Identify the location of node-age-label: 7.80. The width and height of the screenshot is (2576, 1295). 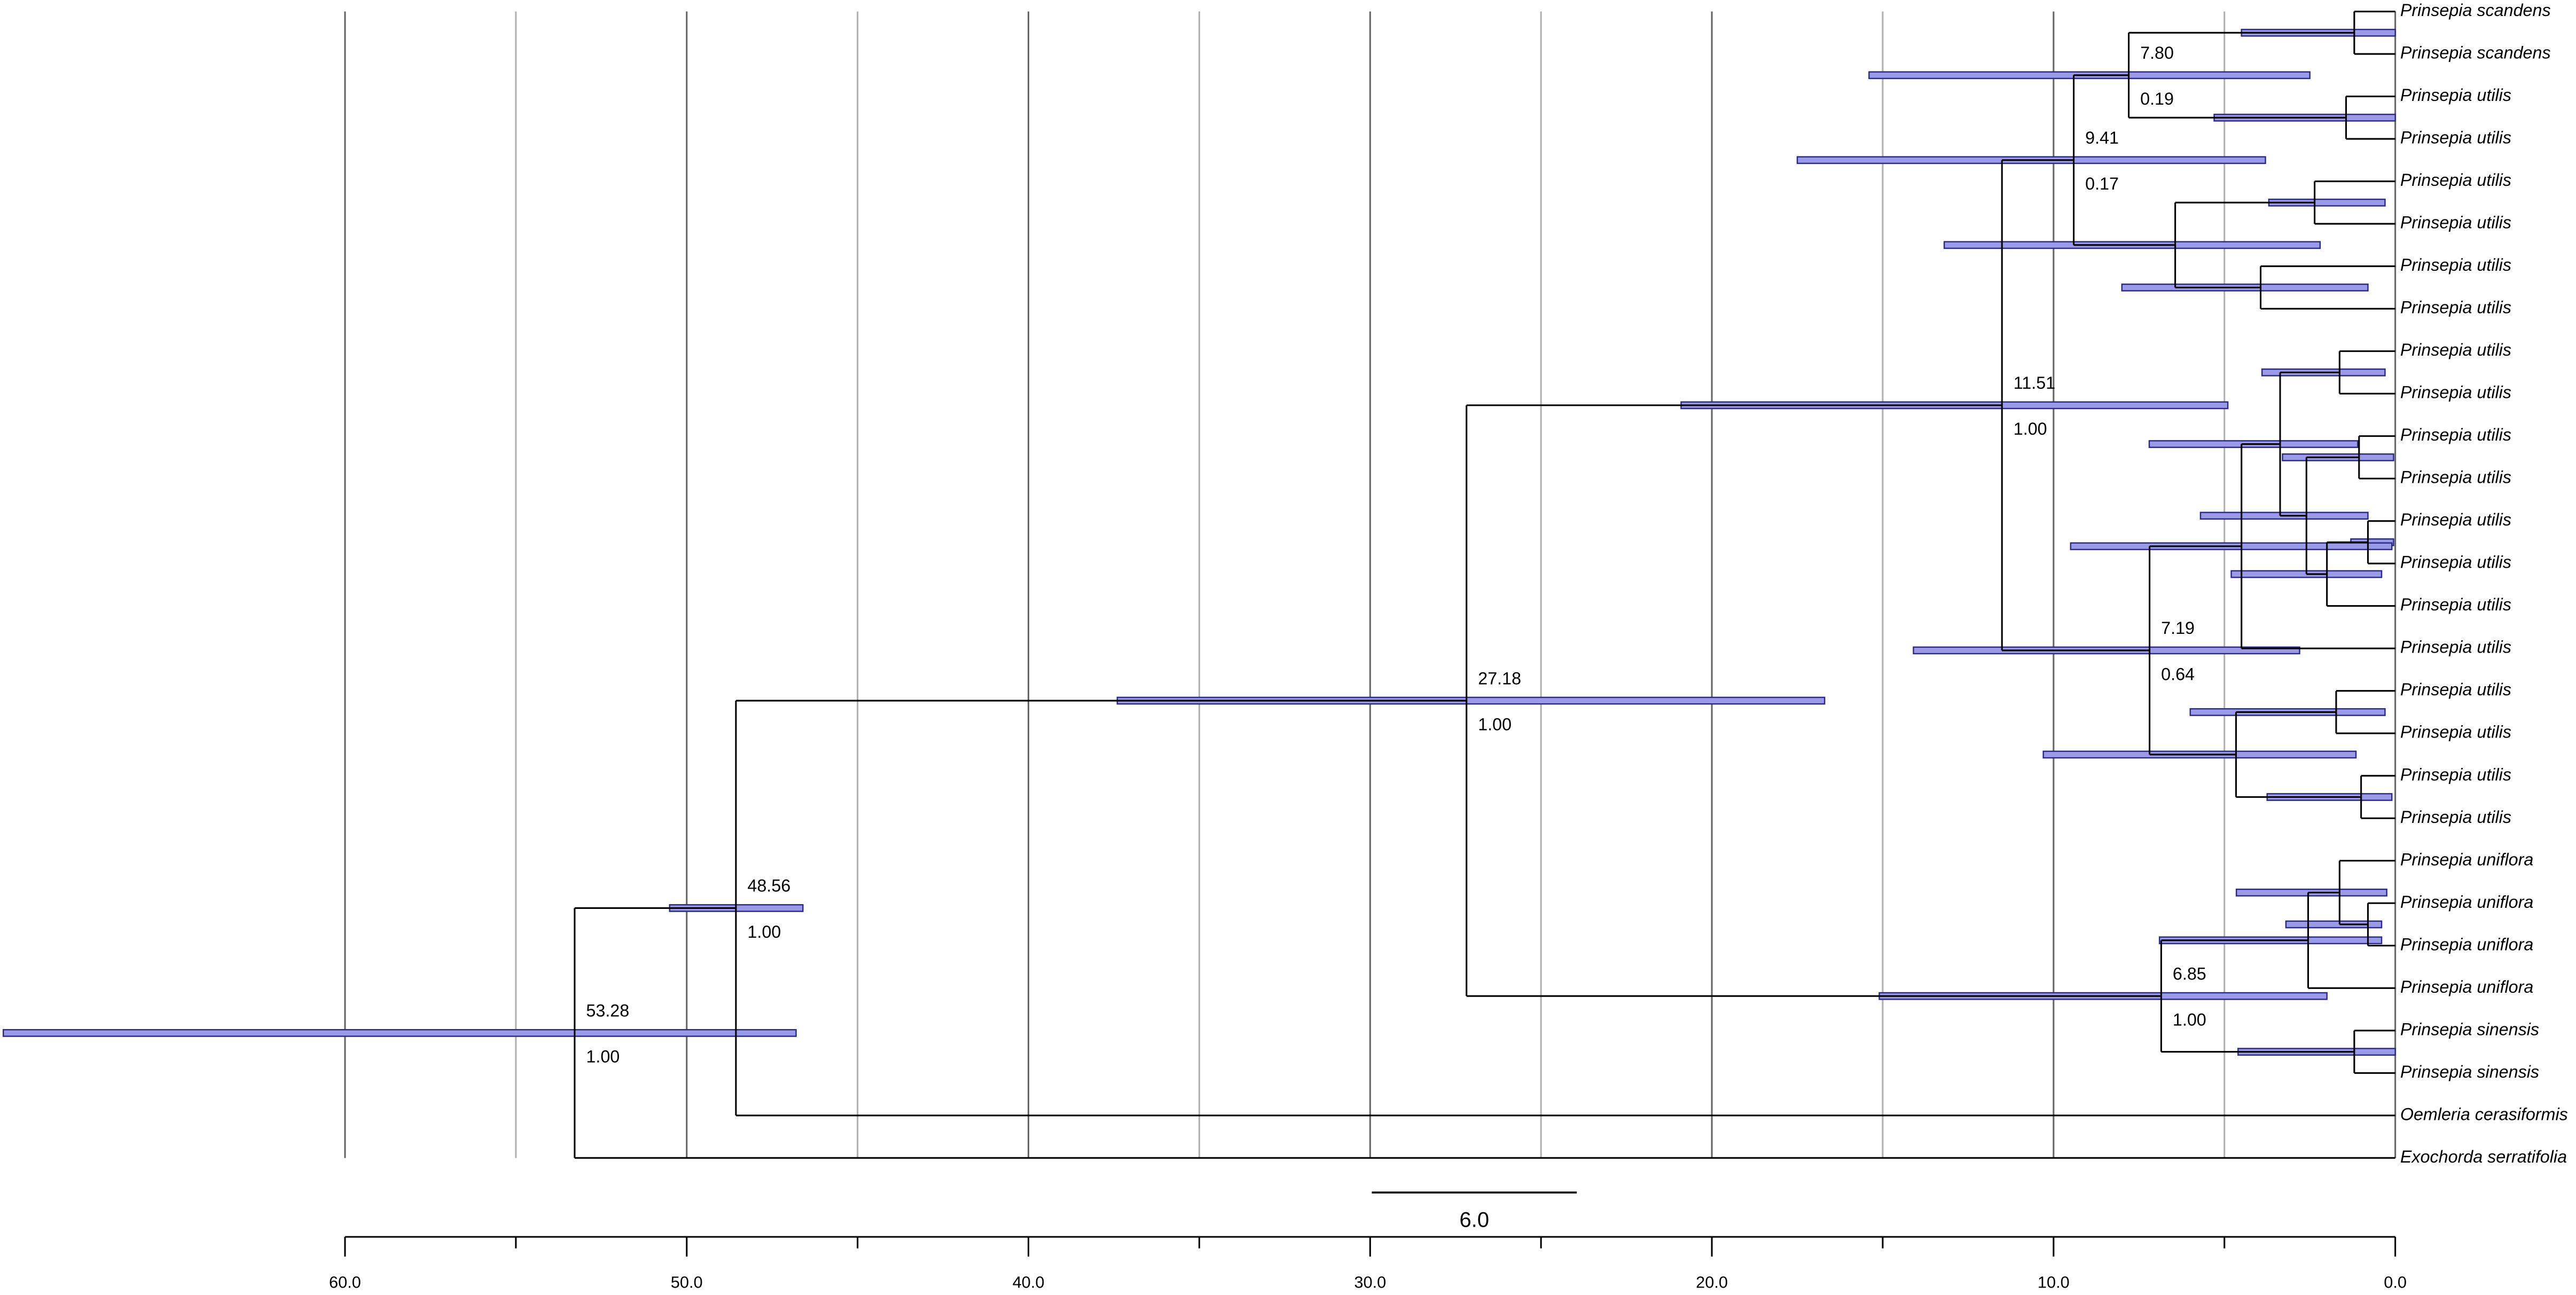
(2157, 52).